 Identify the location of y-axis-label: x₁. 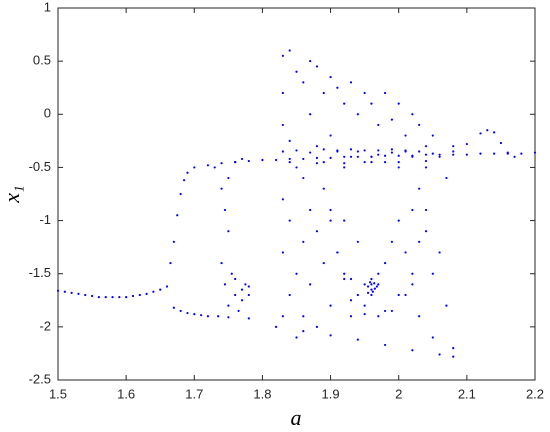
(12, 194).